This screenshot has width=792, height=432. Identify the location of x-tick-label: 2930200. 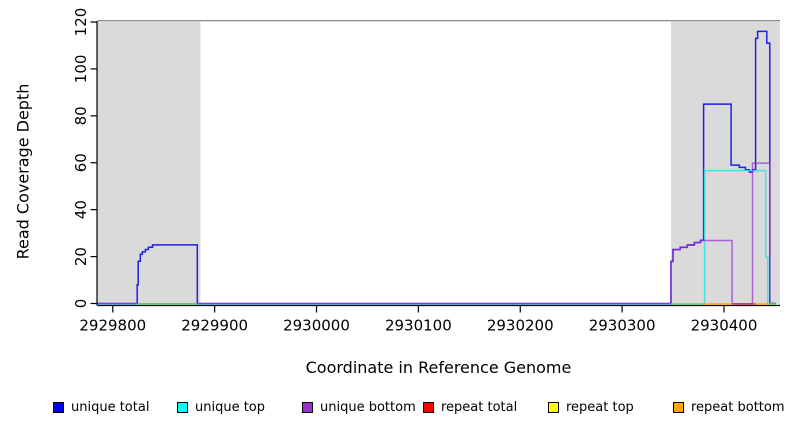
(520, 326).